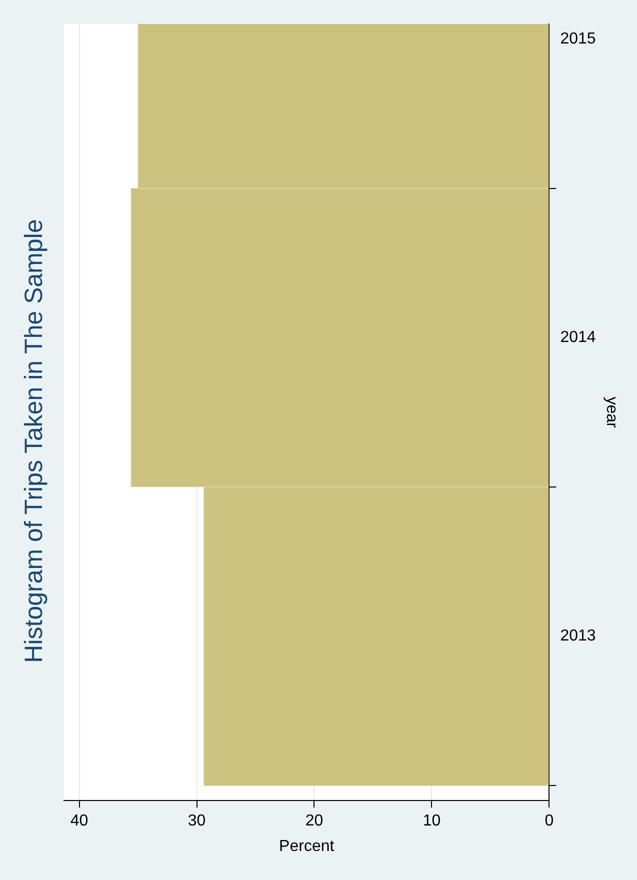  What do you see at coordinates (431, 821) in the screenshot?
I see `x-tick-label: 10` at bounding box center [431, 821].